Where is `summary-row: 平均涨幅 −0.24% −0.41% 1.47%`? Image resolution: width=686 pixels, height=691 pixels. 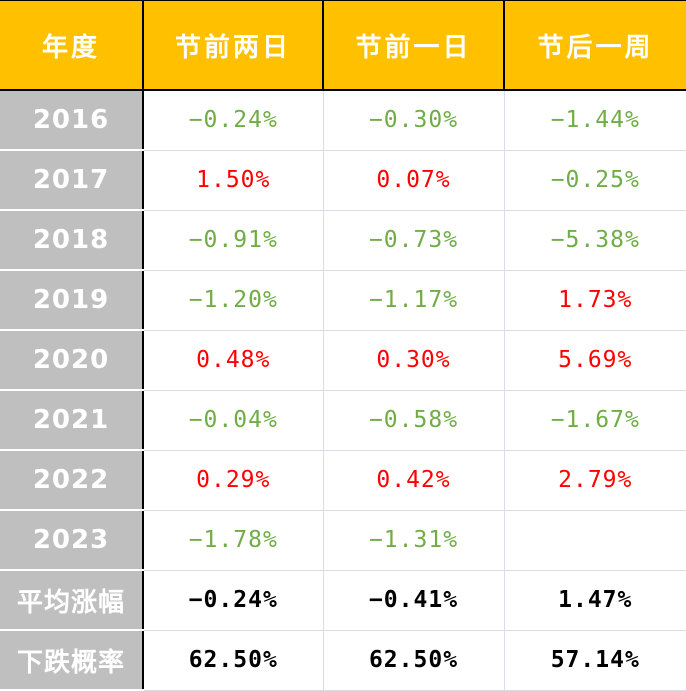
summary-row: 平均涨幅 −0.24% −0.41% 1.47% is located at coordinates (343, 600).